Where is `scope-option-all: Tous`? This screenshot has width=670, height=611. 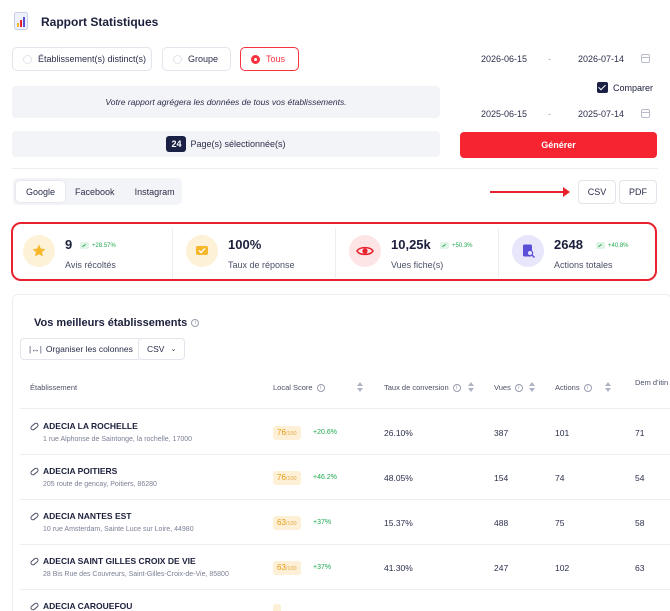
scope-option-all: Tous is located at coordinates (269, 59).